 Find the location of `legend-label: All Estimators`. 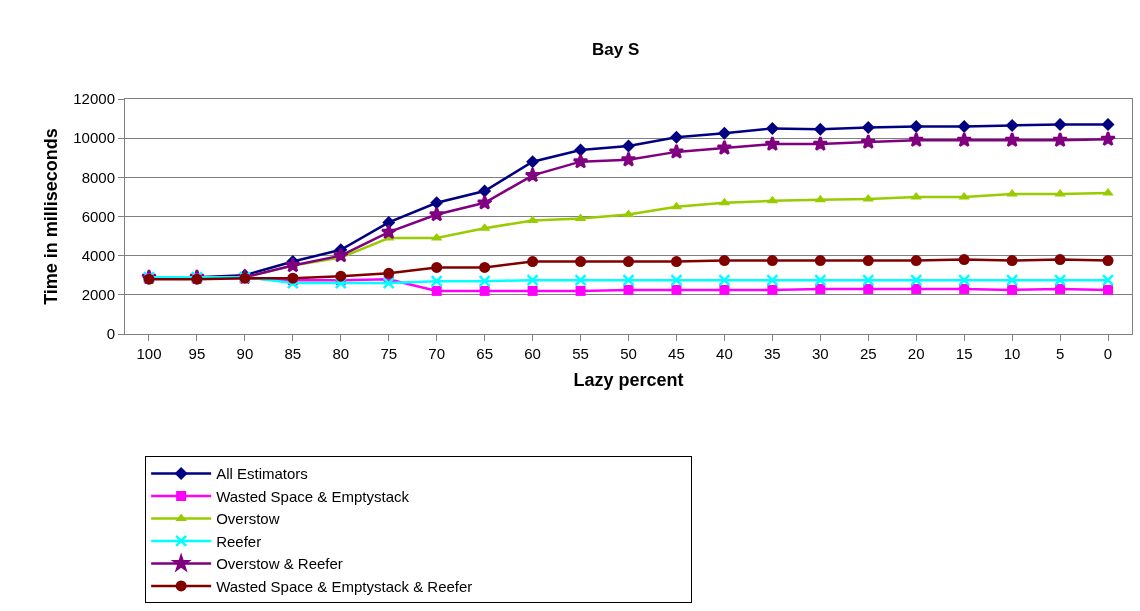

legend-label: All Estimators is located at coordinates (262, 474).